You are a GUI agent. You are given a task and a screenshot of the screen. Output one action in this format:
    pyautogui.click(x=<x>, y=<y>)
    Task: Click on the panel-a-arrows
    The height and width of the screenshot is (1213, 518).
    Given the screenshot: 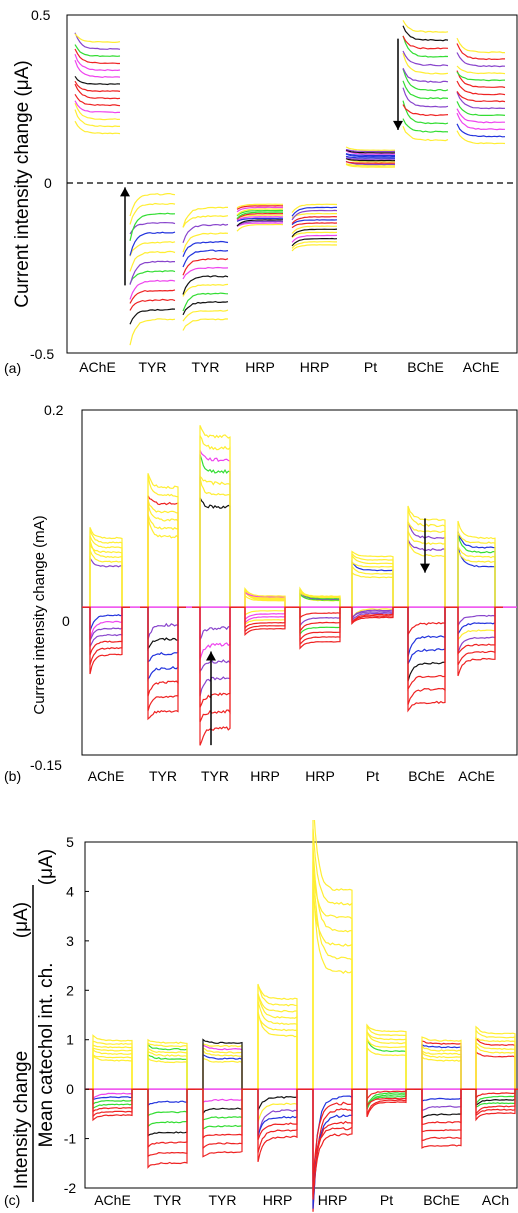 What is the action you would take?
    pyautogui.click(x=261, y=162)
    